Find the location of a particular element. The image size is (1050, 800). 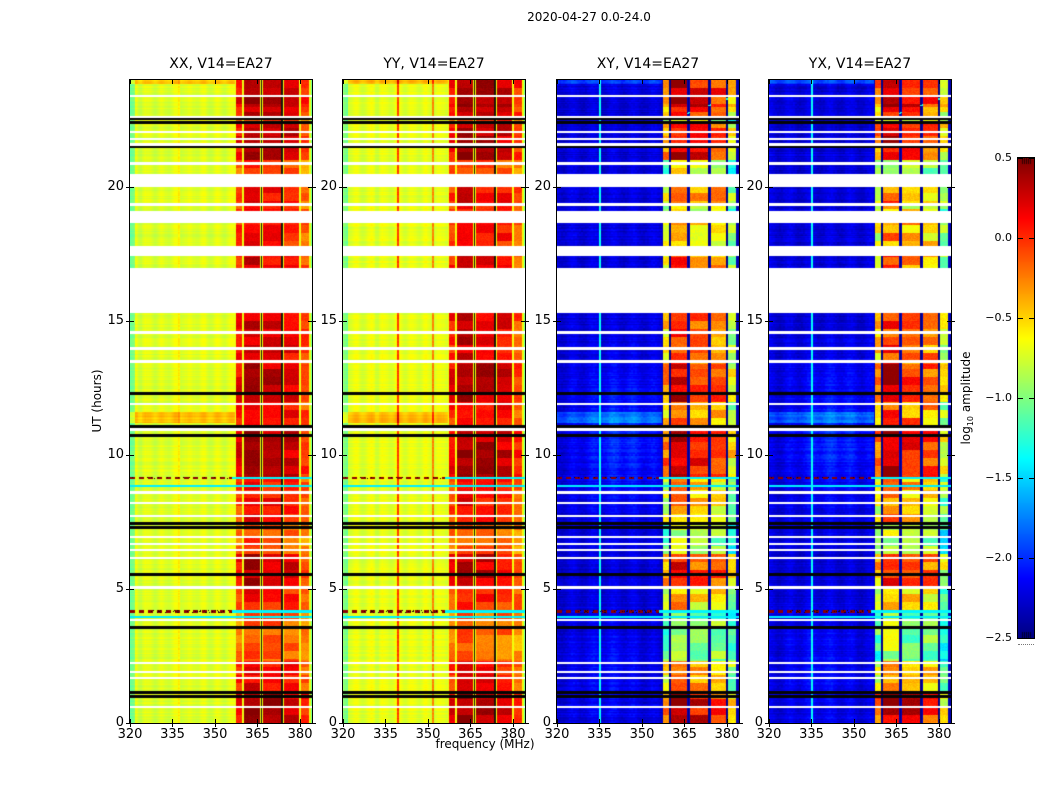

figure-title: 2020-04-27 0.0-24.0 is located at coordinates (589, 17).